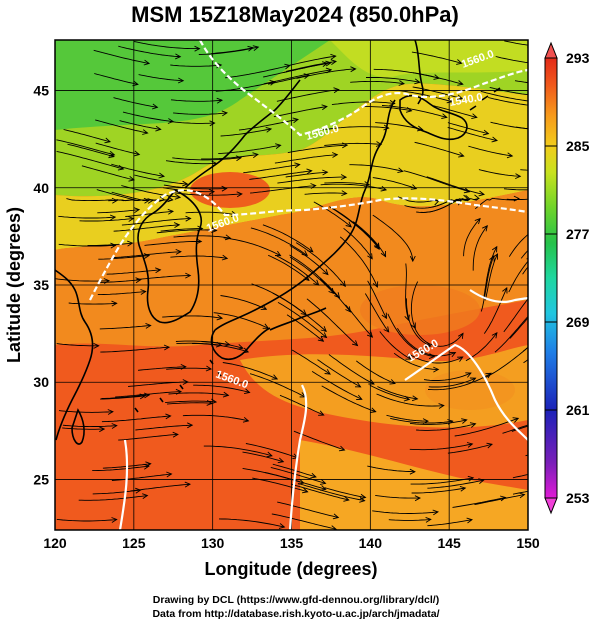  What do you see at coordinates (41, 285) in the screenshot?
I see `y-tick-label: 35` at bounding box center [41, 285].